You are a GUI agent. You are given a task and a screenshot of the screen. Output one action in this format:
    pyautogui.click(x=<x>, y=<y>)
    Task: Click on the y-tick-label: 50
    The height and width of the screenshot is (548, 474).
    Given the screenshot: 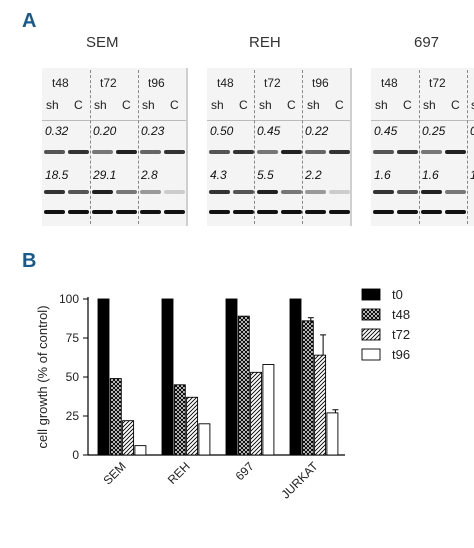 What is the action you would take?
    pyautogui.click(x=73, y=377)
    